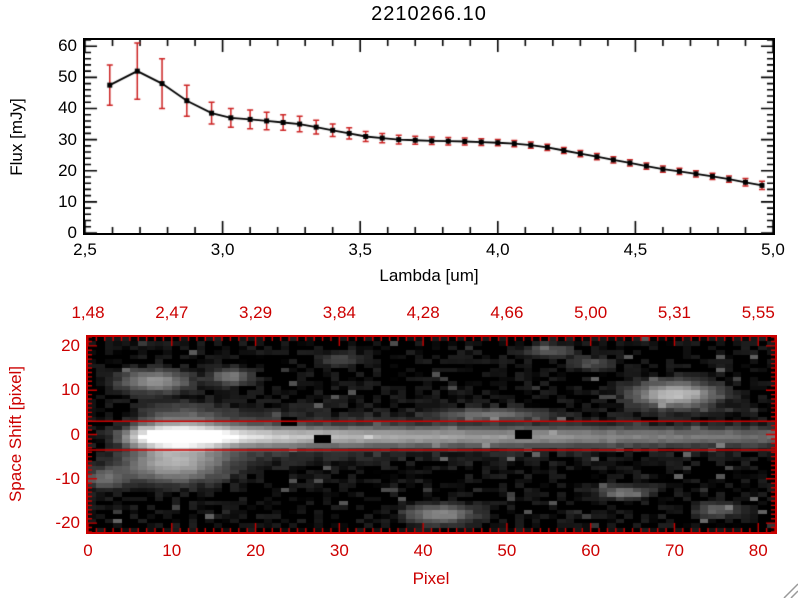  Describe the element at coordinates (635, 249) in the screenshot. I see `spectrum-x-tick-label: 4,5` at that location.